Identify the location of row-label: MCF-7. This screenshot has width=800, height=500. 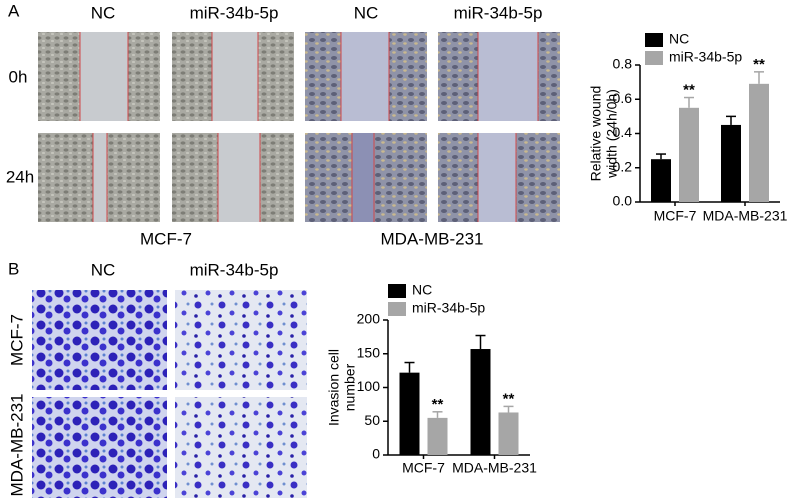
(16, 340).